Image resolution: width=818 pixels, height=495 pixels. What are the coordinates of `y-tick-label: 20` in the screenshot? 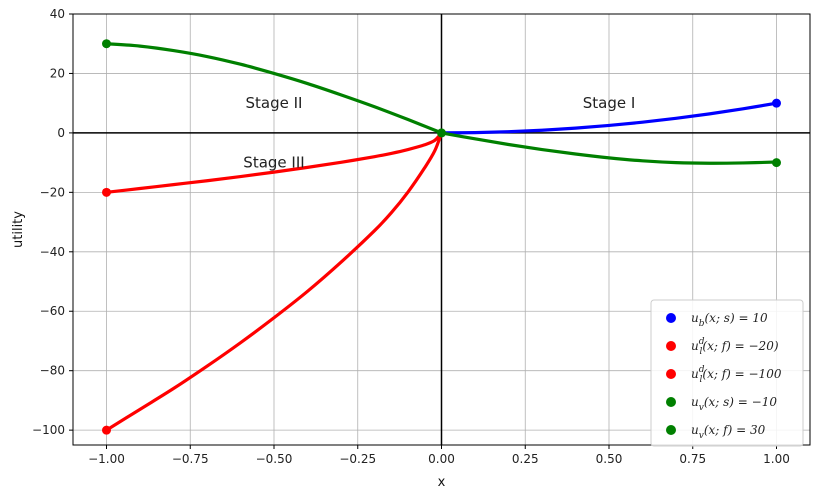 It's located at (57, 73).